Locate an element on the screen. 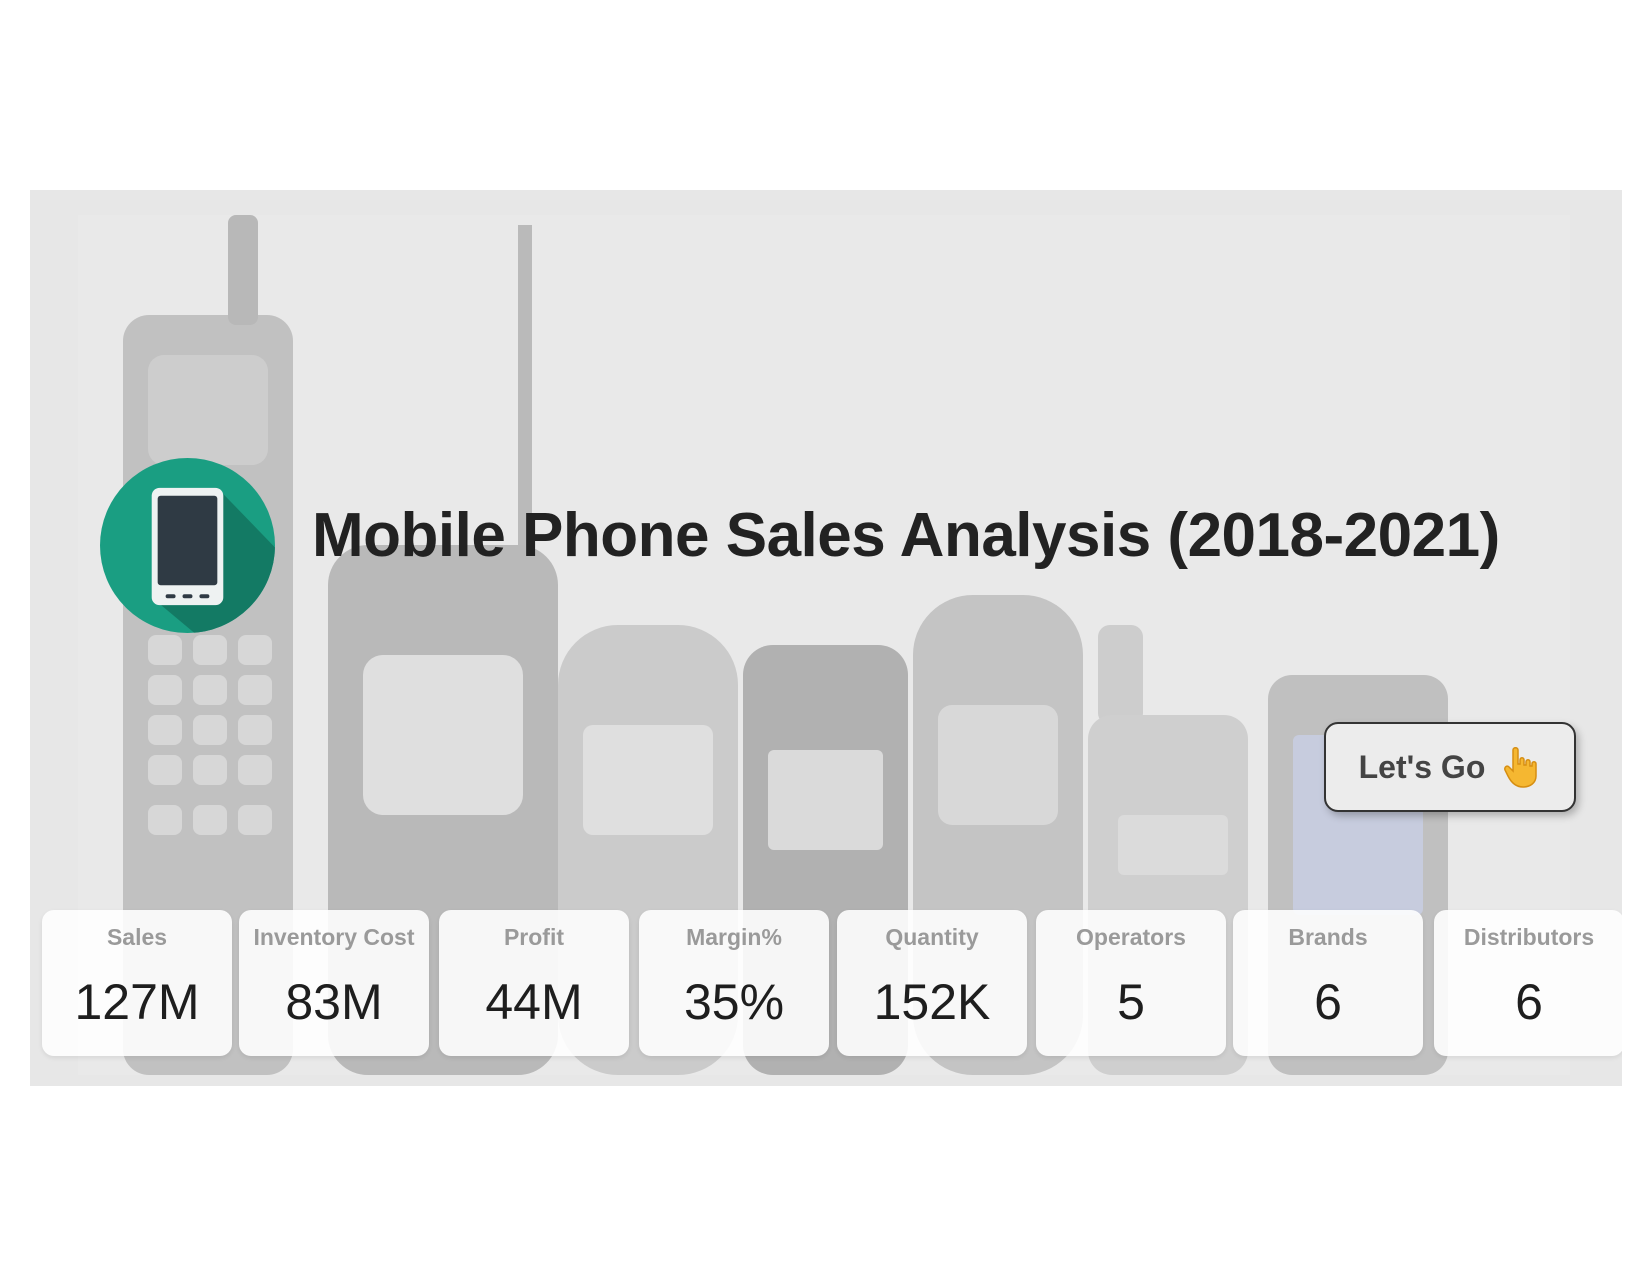  lets-go-label: Let's Go is located at coordinates (1422, 766).